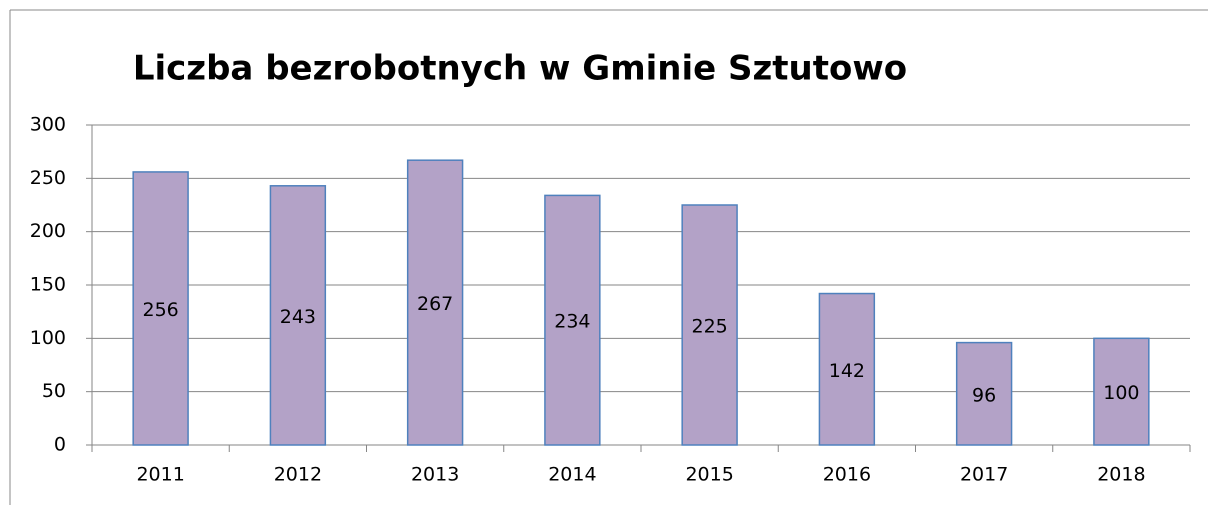 The width and height of the screenshot is (1208, 505). I want to click on x-tick-label: 2012, so click(298, 475).